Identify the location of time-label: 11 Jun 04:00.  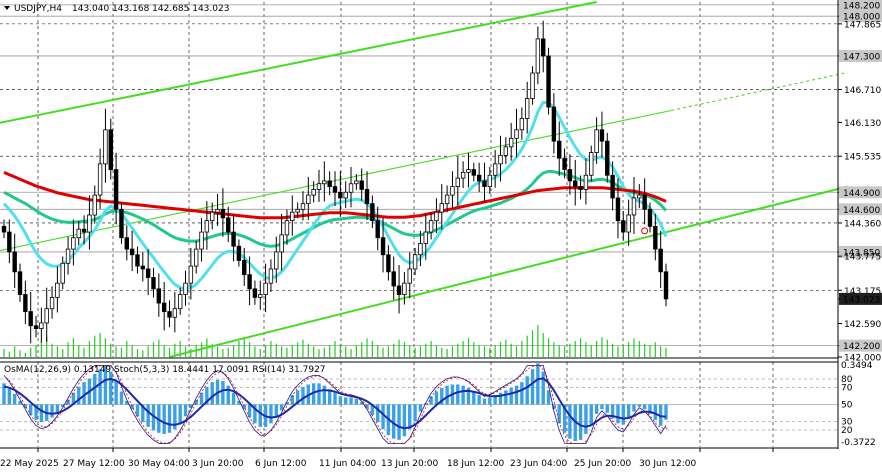
(347, 464).